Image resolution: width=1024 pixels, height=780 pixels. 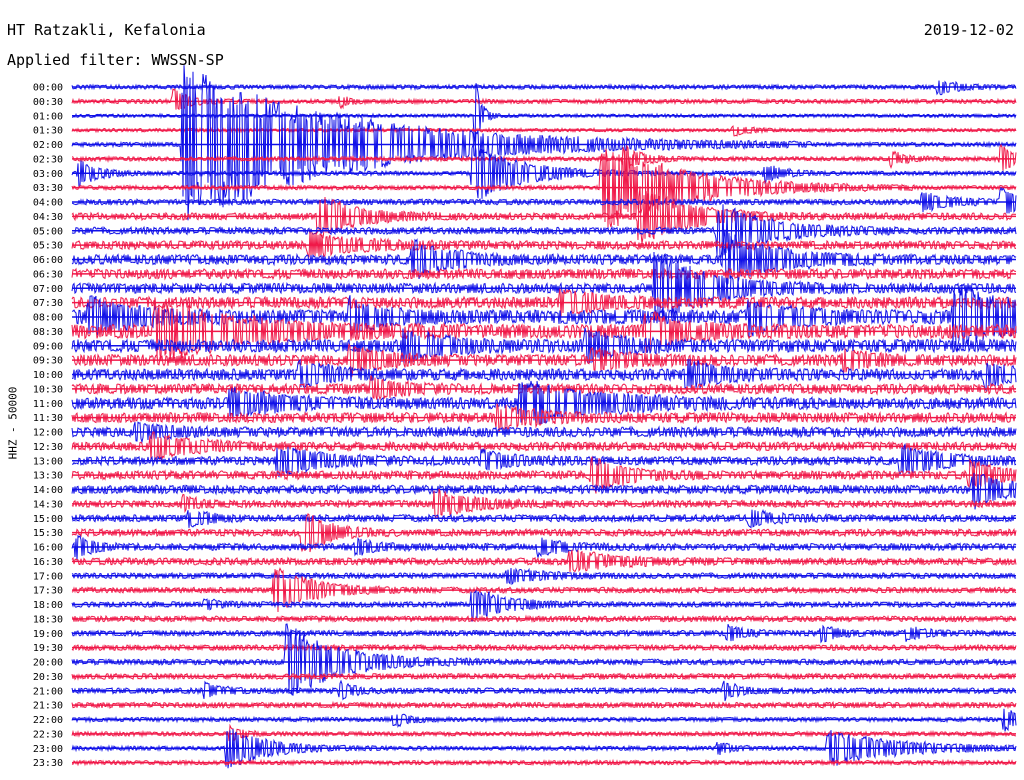 What do you see at coordinates (48, 663) in the screenshot?
I see `row-time-label: 20:00` at bounding box center [48, 663].